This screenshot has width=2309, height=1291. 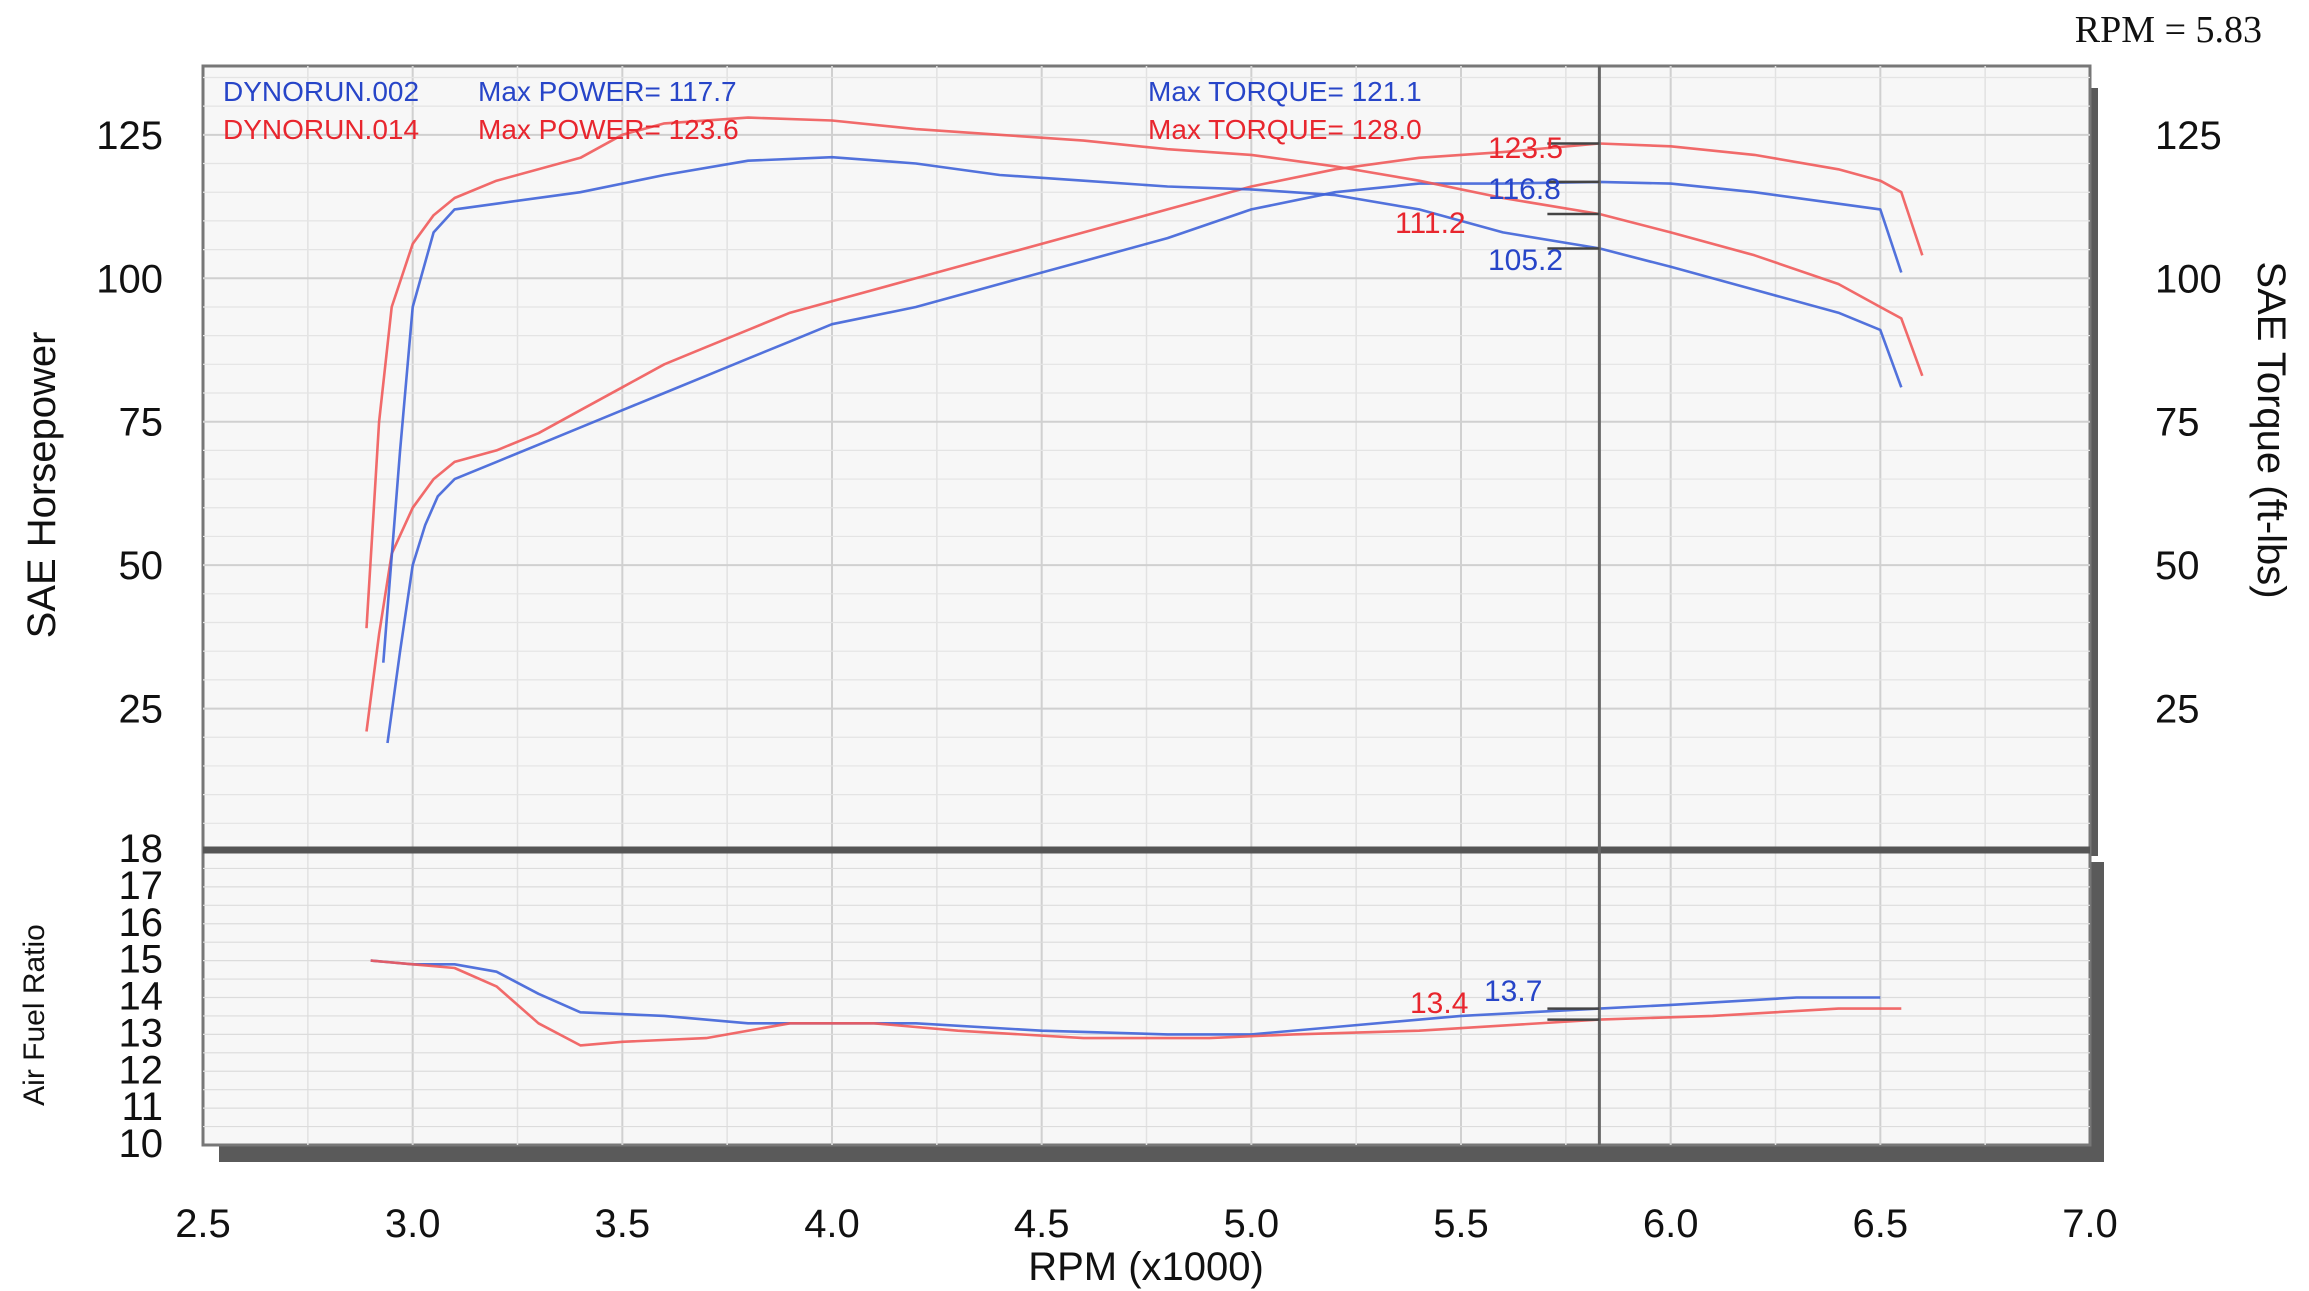 What do you see at coordinates (413, 1224) in the screenshot?
I see `x-tick-label: 3.0` at bounding box center [413, 1224].